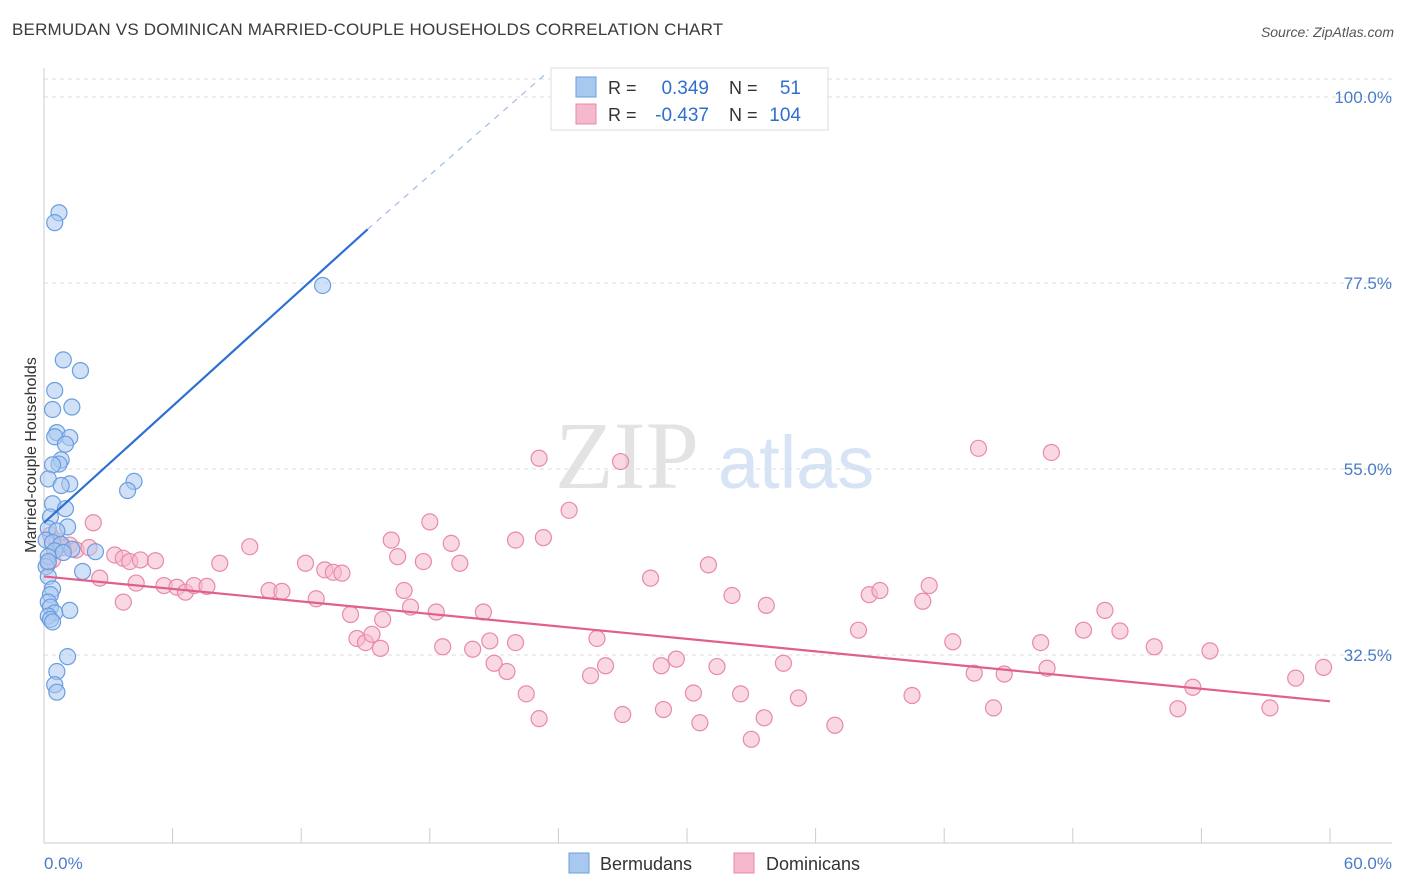 This screenshot has width=1406, height=892. What do you see at coordinates (206, 376) in the screenshot?
I see `bermudan-trend-line` at bounding box center [206, 376].